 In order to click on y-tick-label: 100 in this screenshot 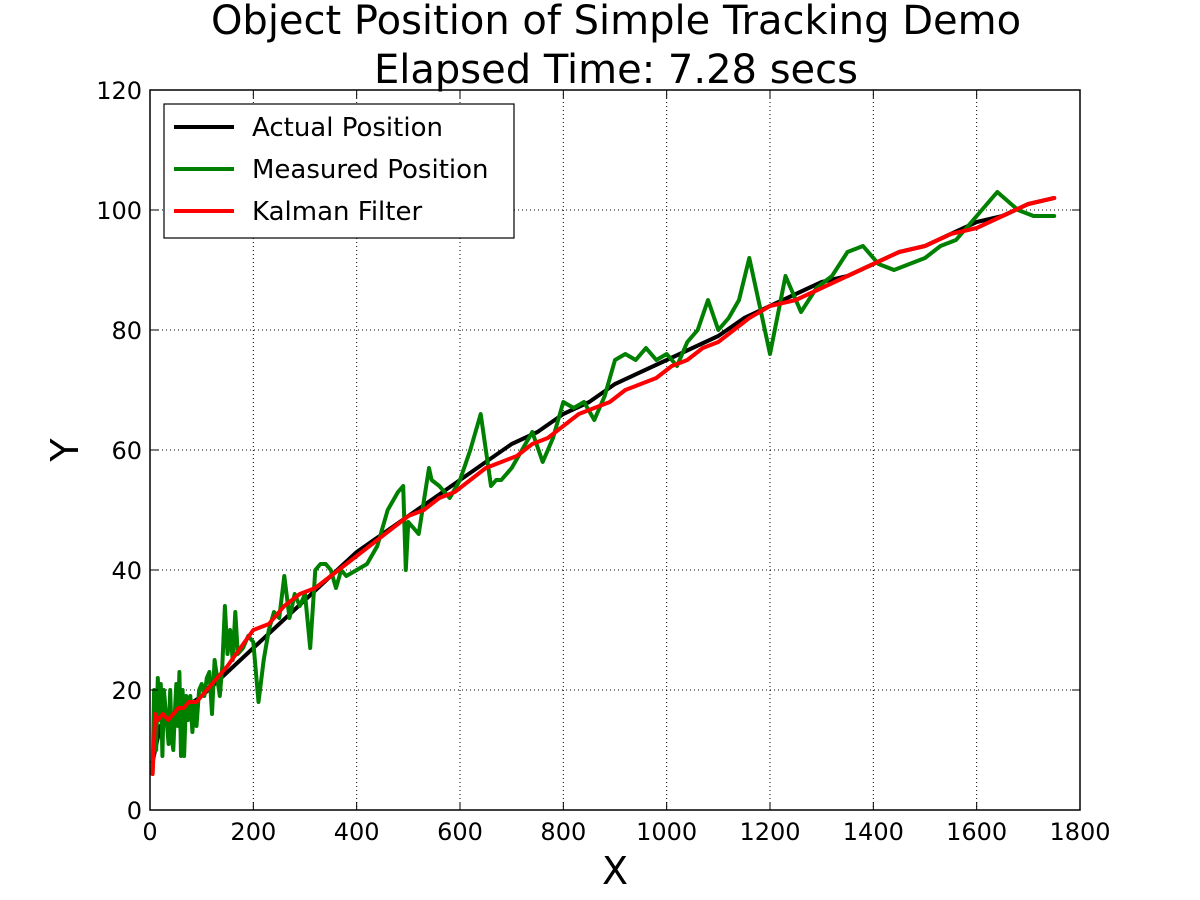, I will do `click(119, 211)`.